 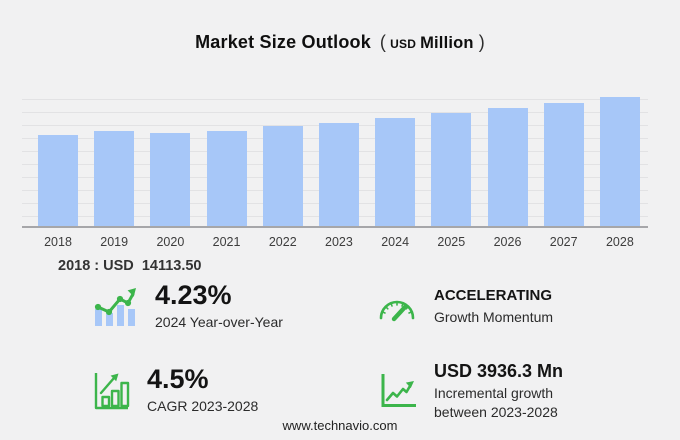 What do you see at coordinates (58, 242) in the screenshot?
I see `x-tick-label-2018: 2018` at bounding box center [58, 242].